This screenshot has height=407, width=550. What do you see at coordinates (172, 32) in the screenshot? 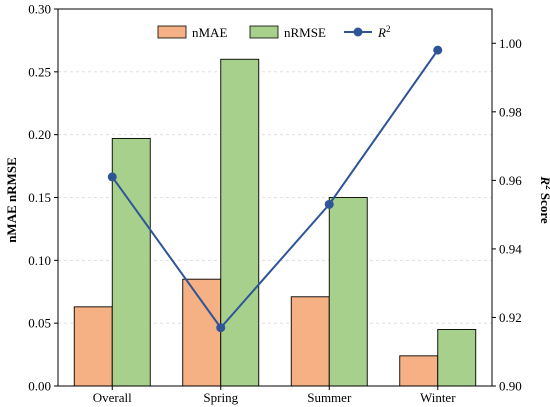
I see `legend-swatch-nmae` at bounding box center [172, 32].